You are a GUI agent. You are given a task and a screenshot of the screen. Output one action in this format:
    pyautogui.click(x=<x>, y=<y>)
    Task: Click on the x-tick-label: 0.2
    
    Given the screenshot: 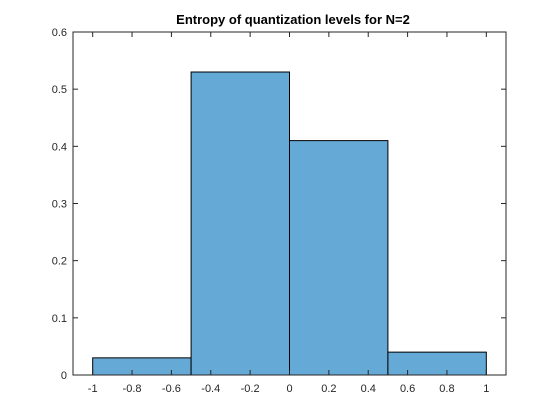 What is the action you would take?
    pyautogui.click(x=328, y=389)
    